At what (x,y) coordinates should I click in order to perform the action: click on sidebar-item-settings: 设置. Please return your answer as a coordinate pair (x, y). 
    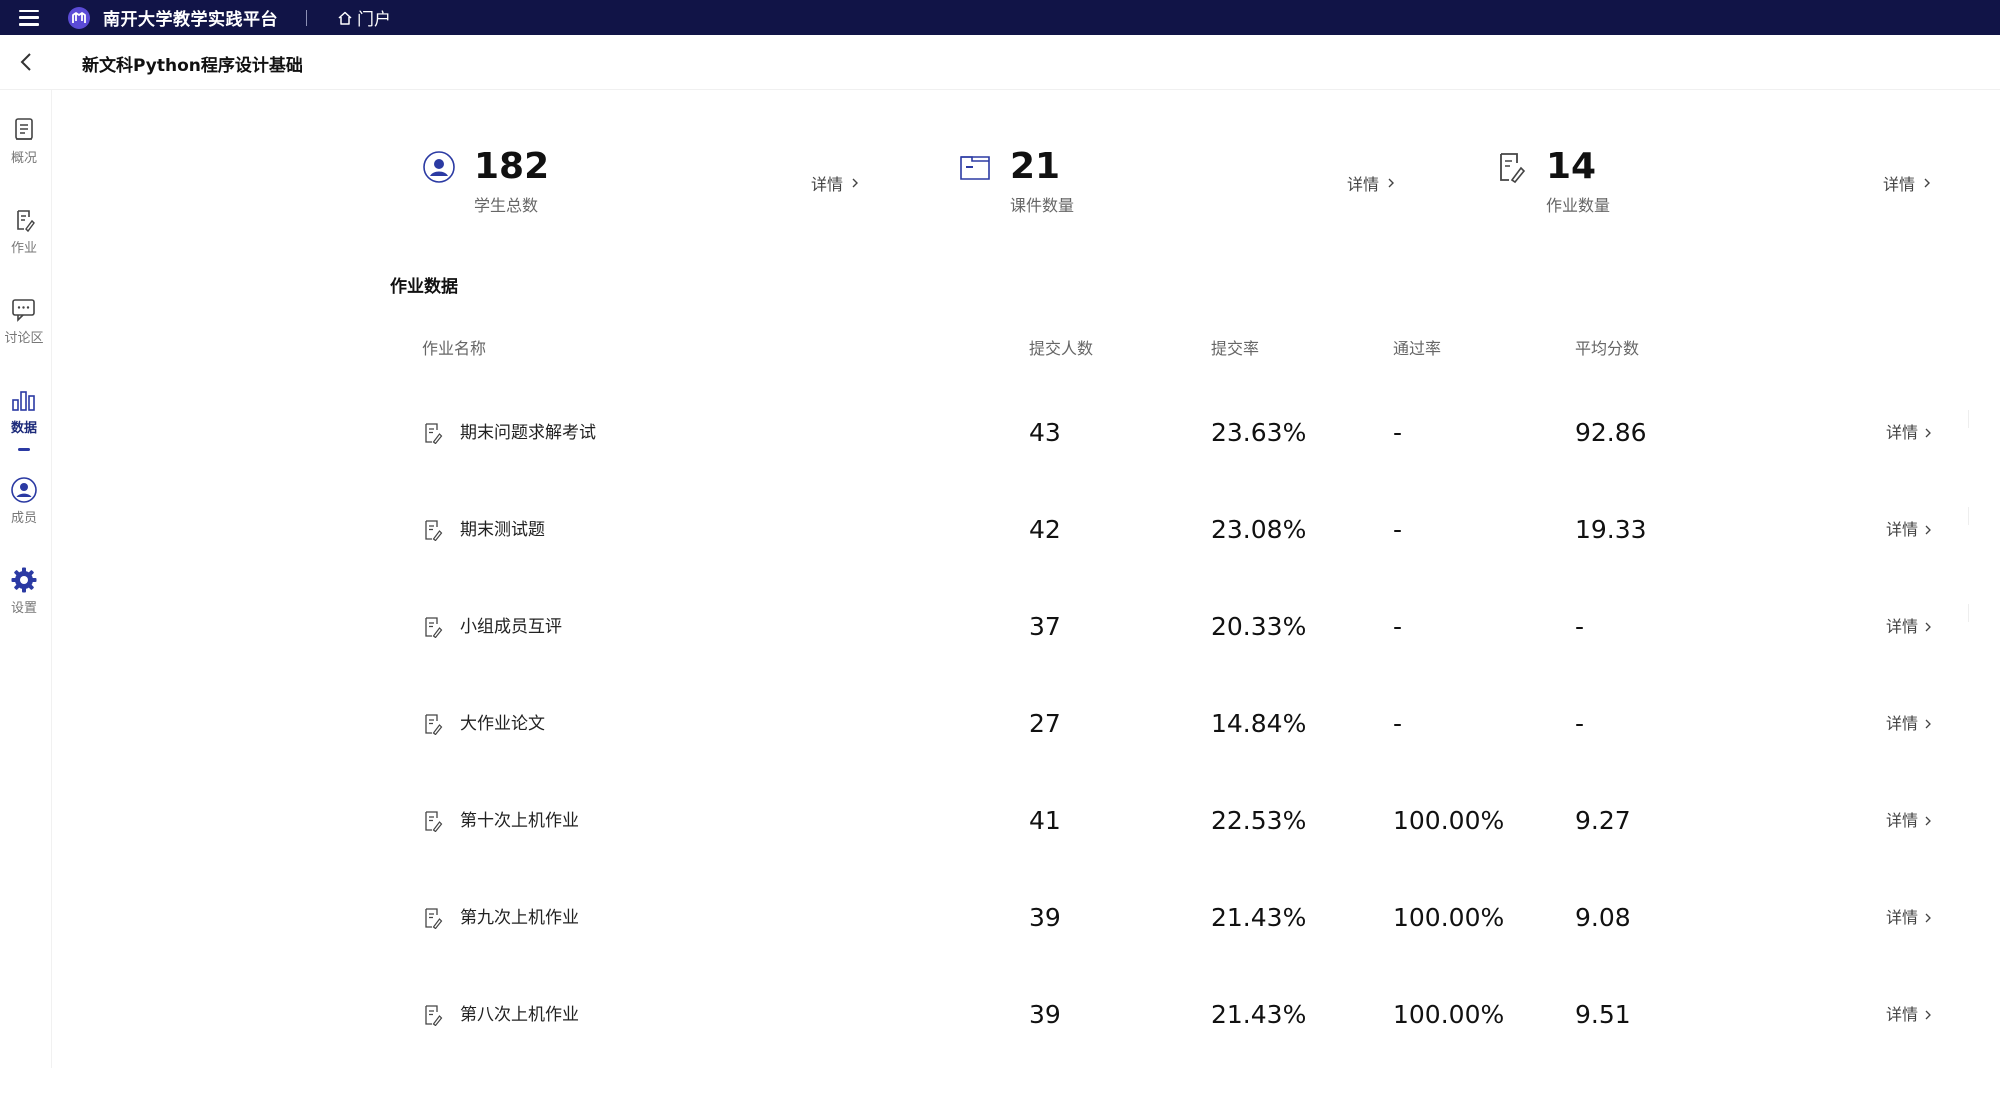
    Looking at the image, I should click on (24, 601).